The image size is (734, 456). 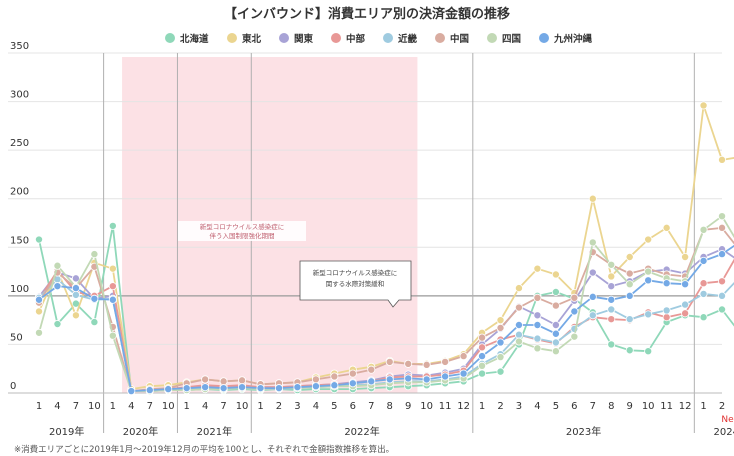 I want to click on legend-label: 北海道, so click(x=194, y=39).